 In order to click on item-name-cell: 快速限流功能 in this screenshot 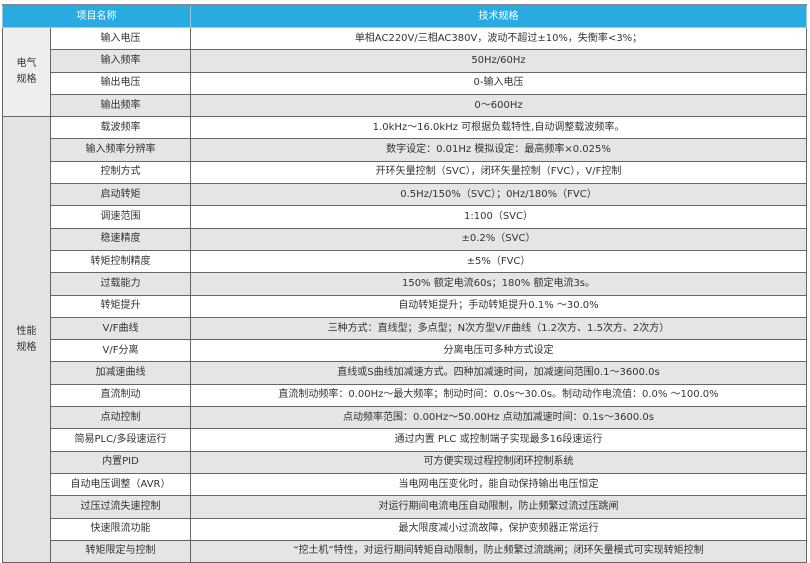, I will do `click(120, 529)`.